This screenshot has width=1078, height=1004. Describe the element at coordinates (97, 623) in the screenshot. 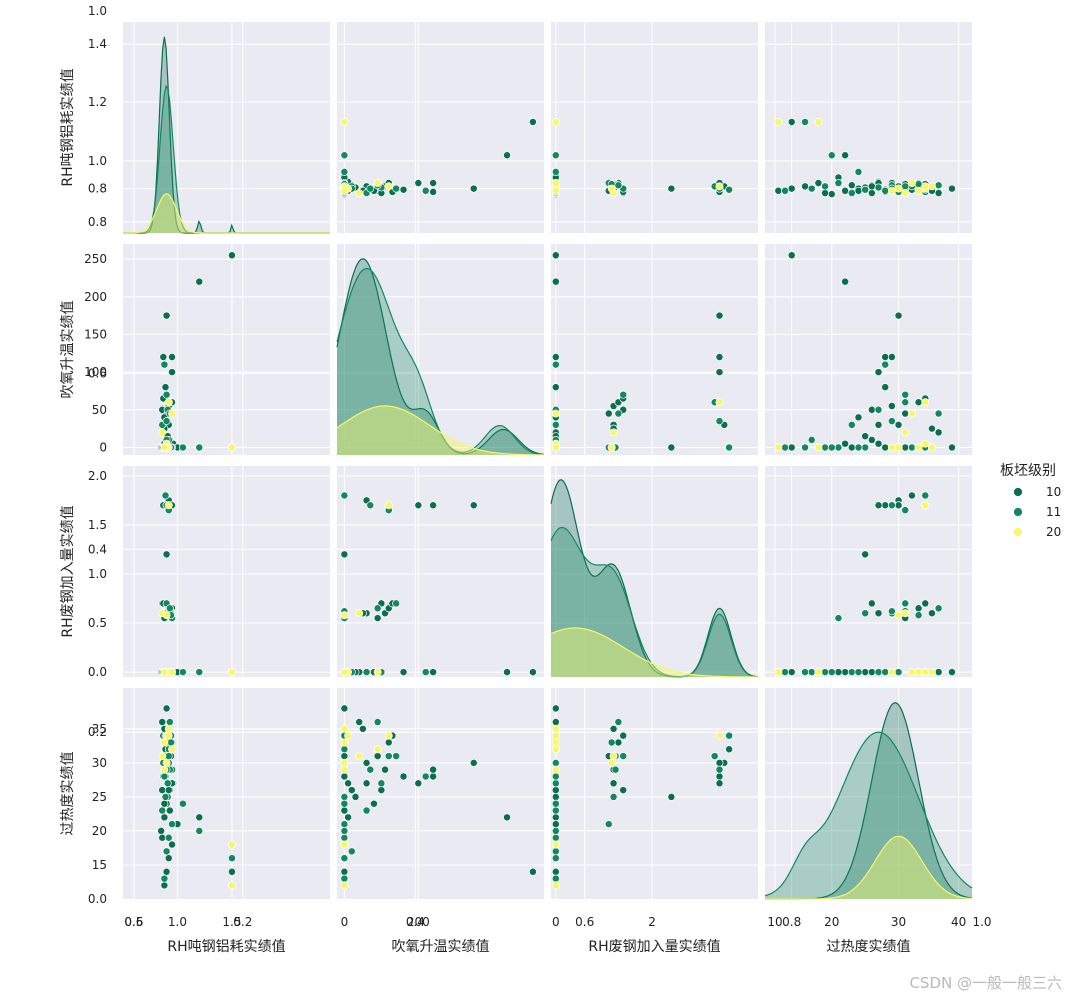

I see `y-tick-label: 0.5` at that location.